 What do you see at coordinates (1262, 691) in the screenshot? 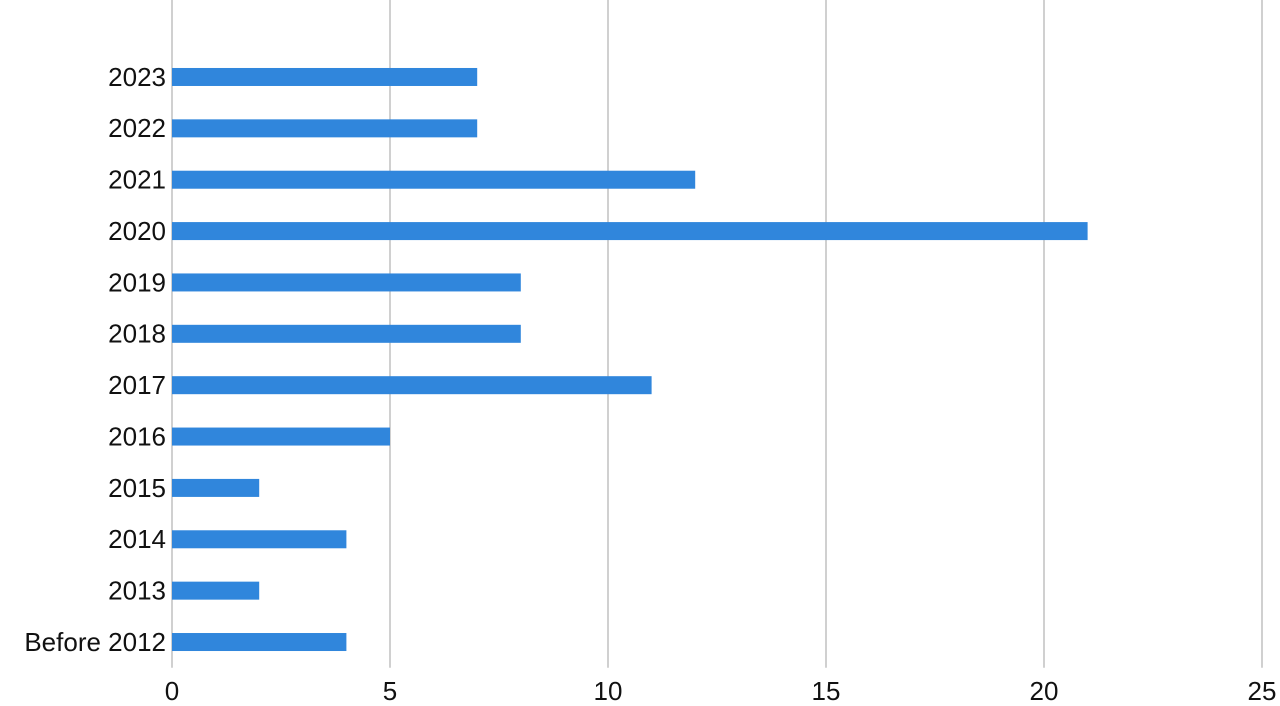
I see `x-tick-label: 25` at bounding box center [1262, 691].